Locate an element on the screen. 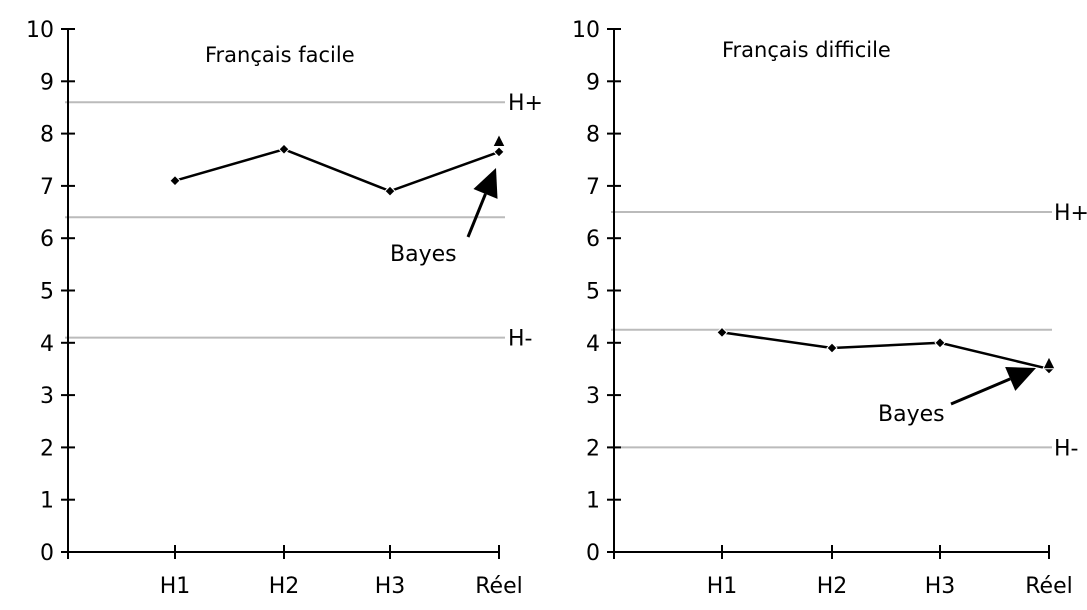 This screenshot has width=1087, height=610. data-point-reel is located at coordinates (499, 152).